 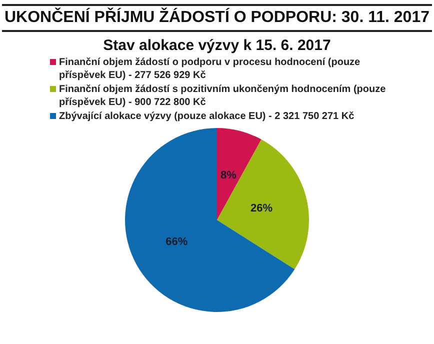 I want to click on data-label: 26%, so click(x=261, y=208).